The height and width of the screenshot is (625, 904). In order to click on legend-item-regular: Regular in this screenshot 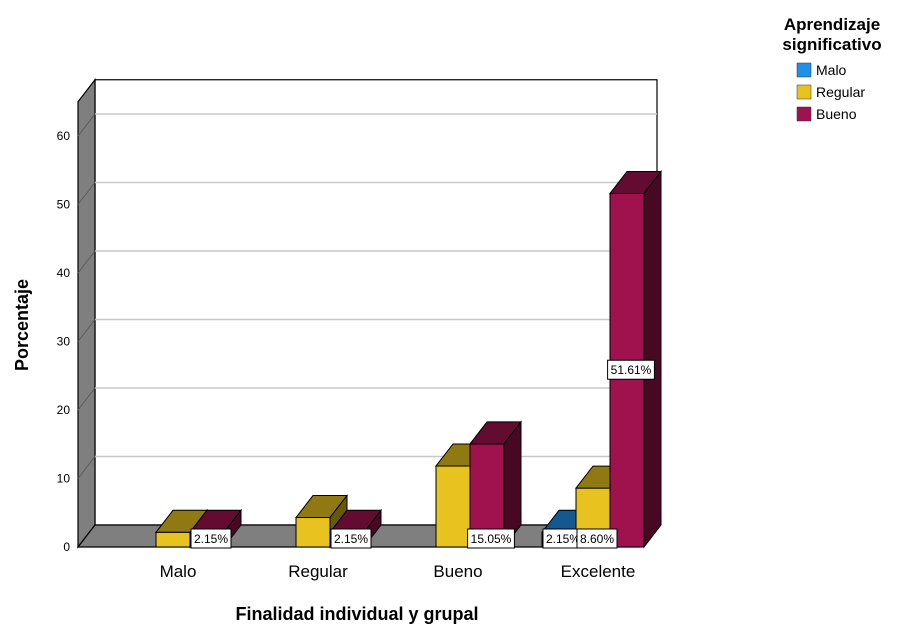, I will do `click(830, 92)`.